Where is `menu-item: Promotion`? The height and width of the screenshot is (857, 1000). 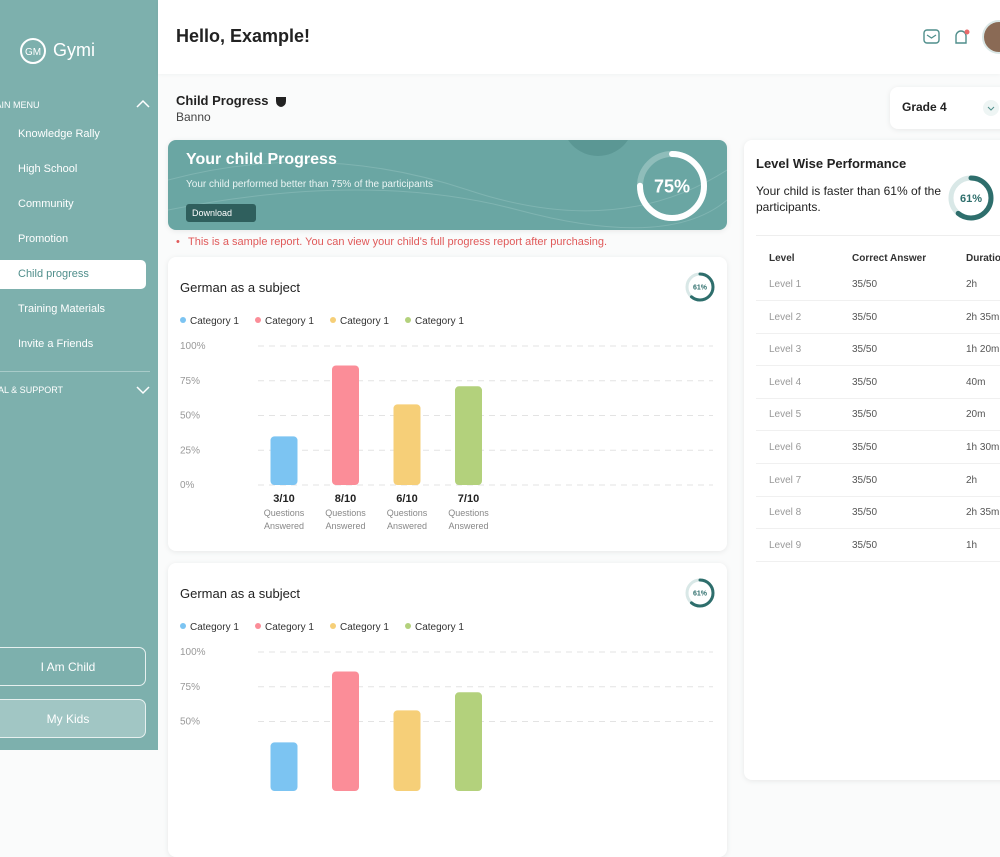 menu-item: Promotion is located at coordinates (43, 239).